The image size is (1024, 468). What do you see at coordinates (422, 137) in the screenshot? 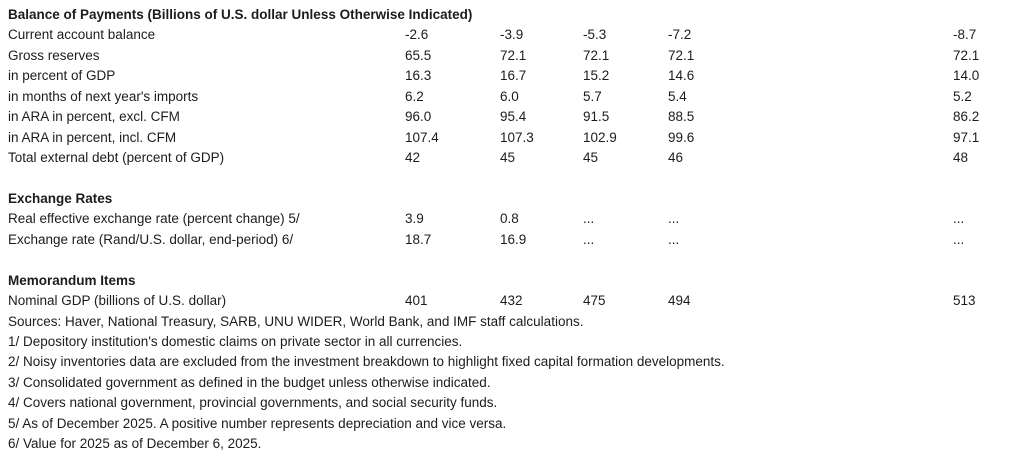
I see `cell: 107.4` at bounding box center [422, 137].